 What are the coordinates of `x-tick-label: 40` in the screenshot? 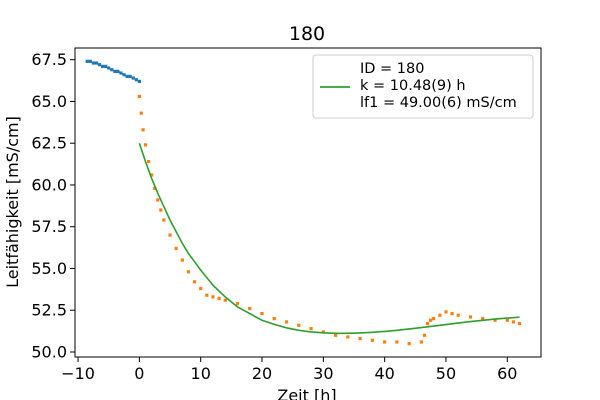 It's located at (384, 373).